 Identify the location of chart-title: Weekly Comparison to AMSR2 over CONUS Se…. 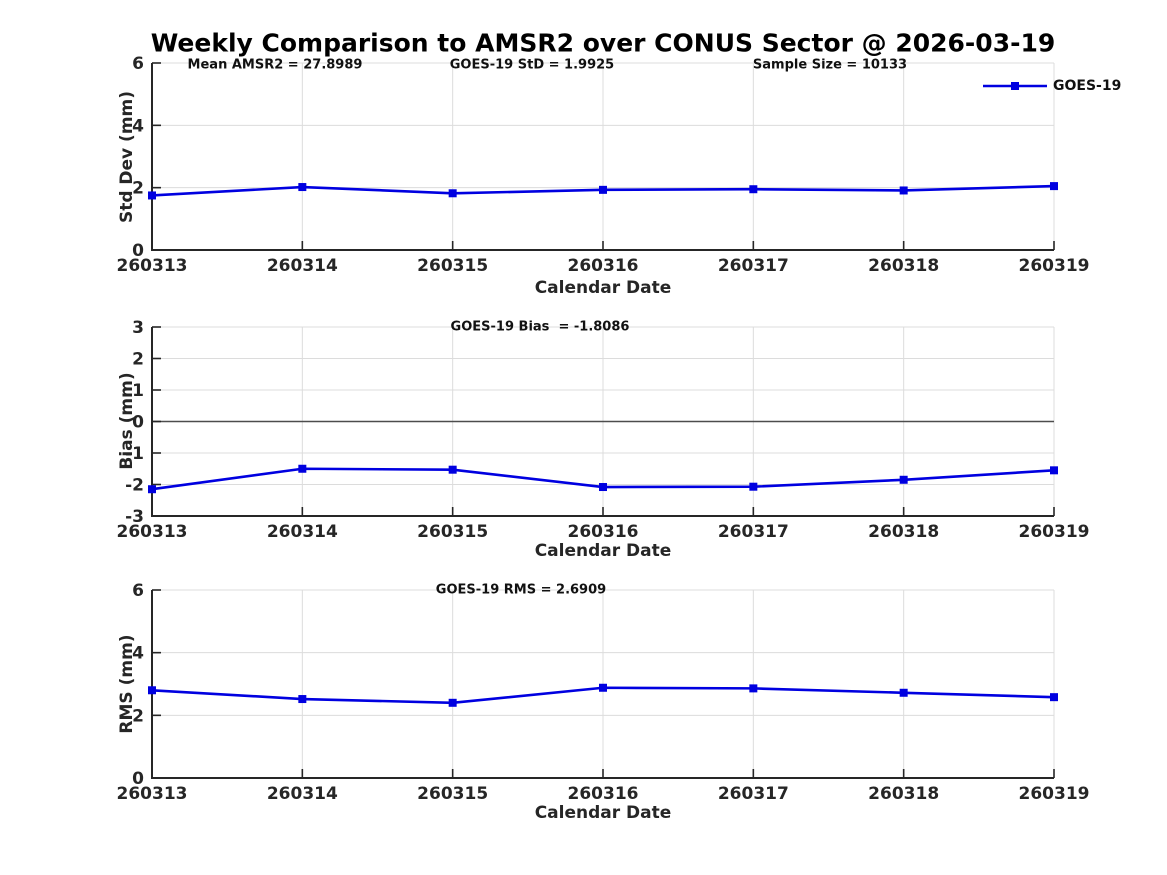
(603, 43).